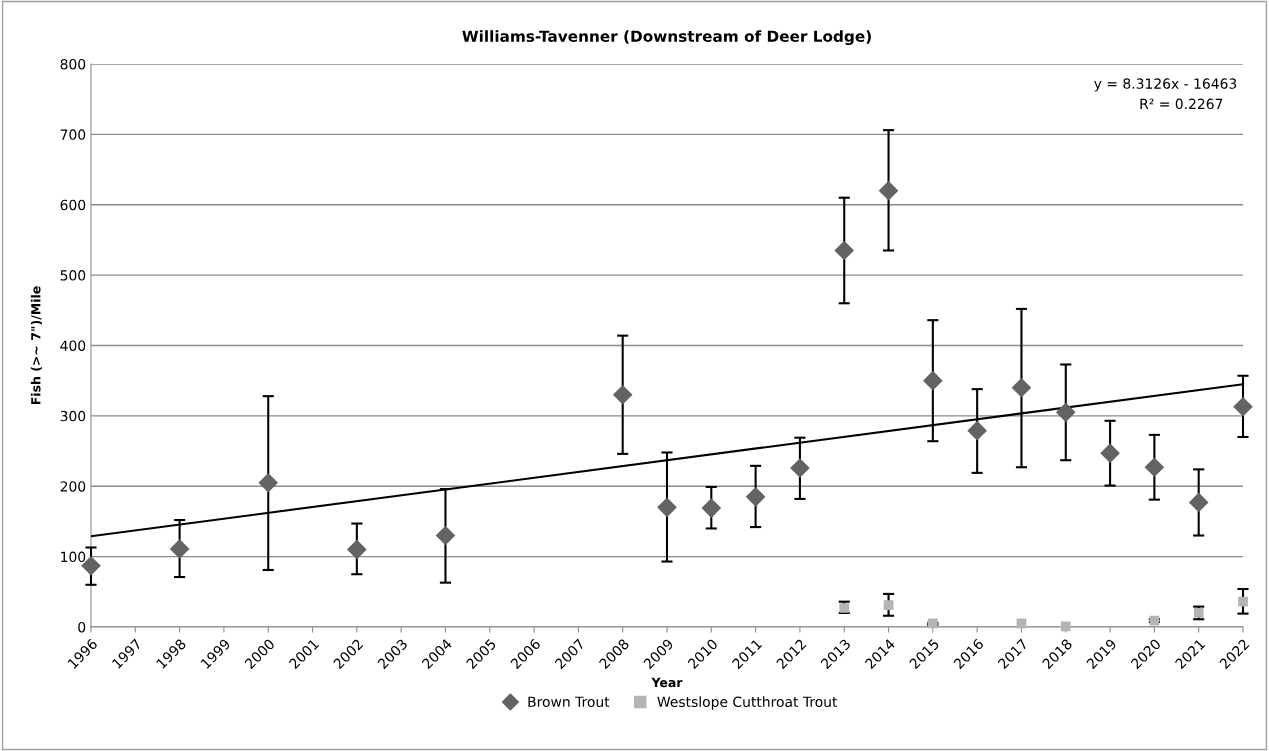 This screenshot has width=1269, height=751. I want to click on legend-label: Westslope Cutthroat Trout, so click(747, 703).